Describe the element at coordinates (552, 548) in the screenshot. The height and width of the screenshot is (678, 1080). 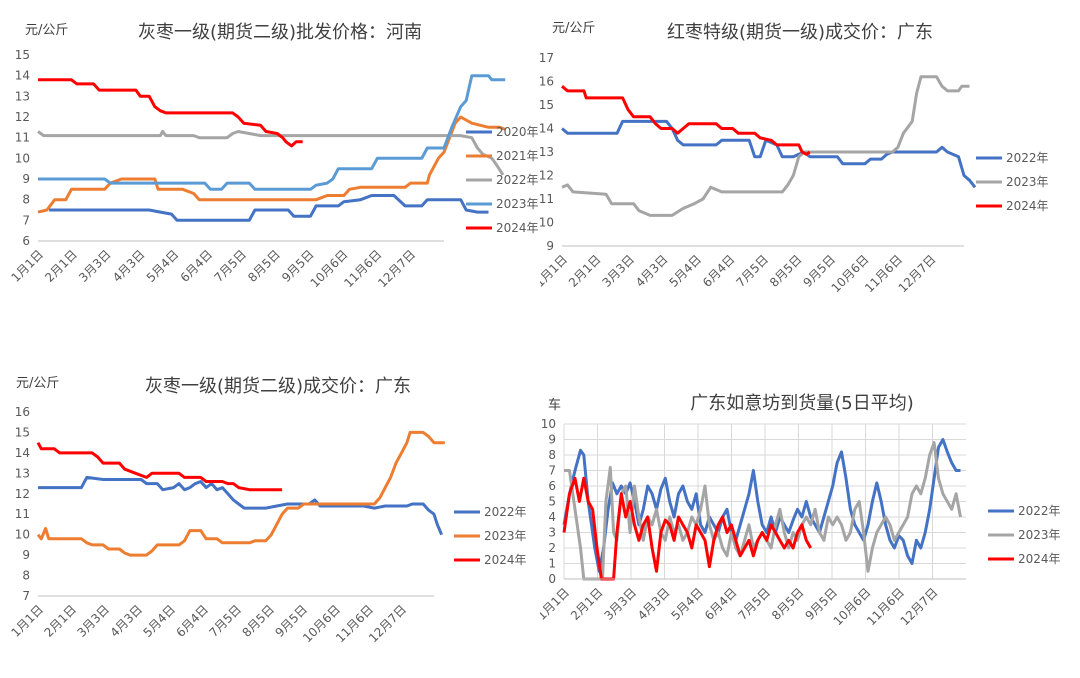
I see `y-tick-label: 2` at that location.